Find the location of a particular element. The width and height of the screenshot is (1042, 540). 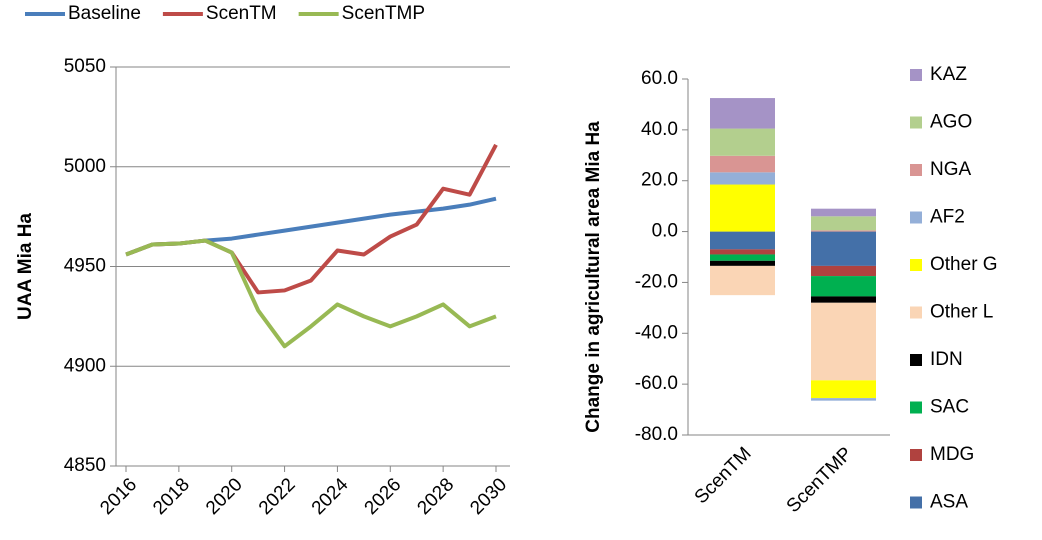

x-tick-label: 2024 is located at coordinates (330, 496).